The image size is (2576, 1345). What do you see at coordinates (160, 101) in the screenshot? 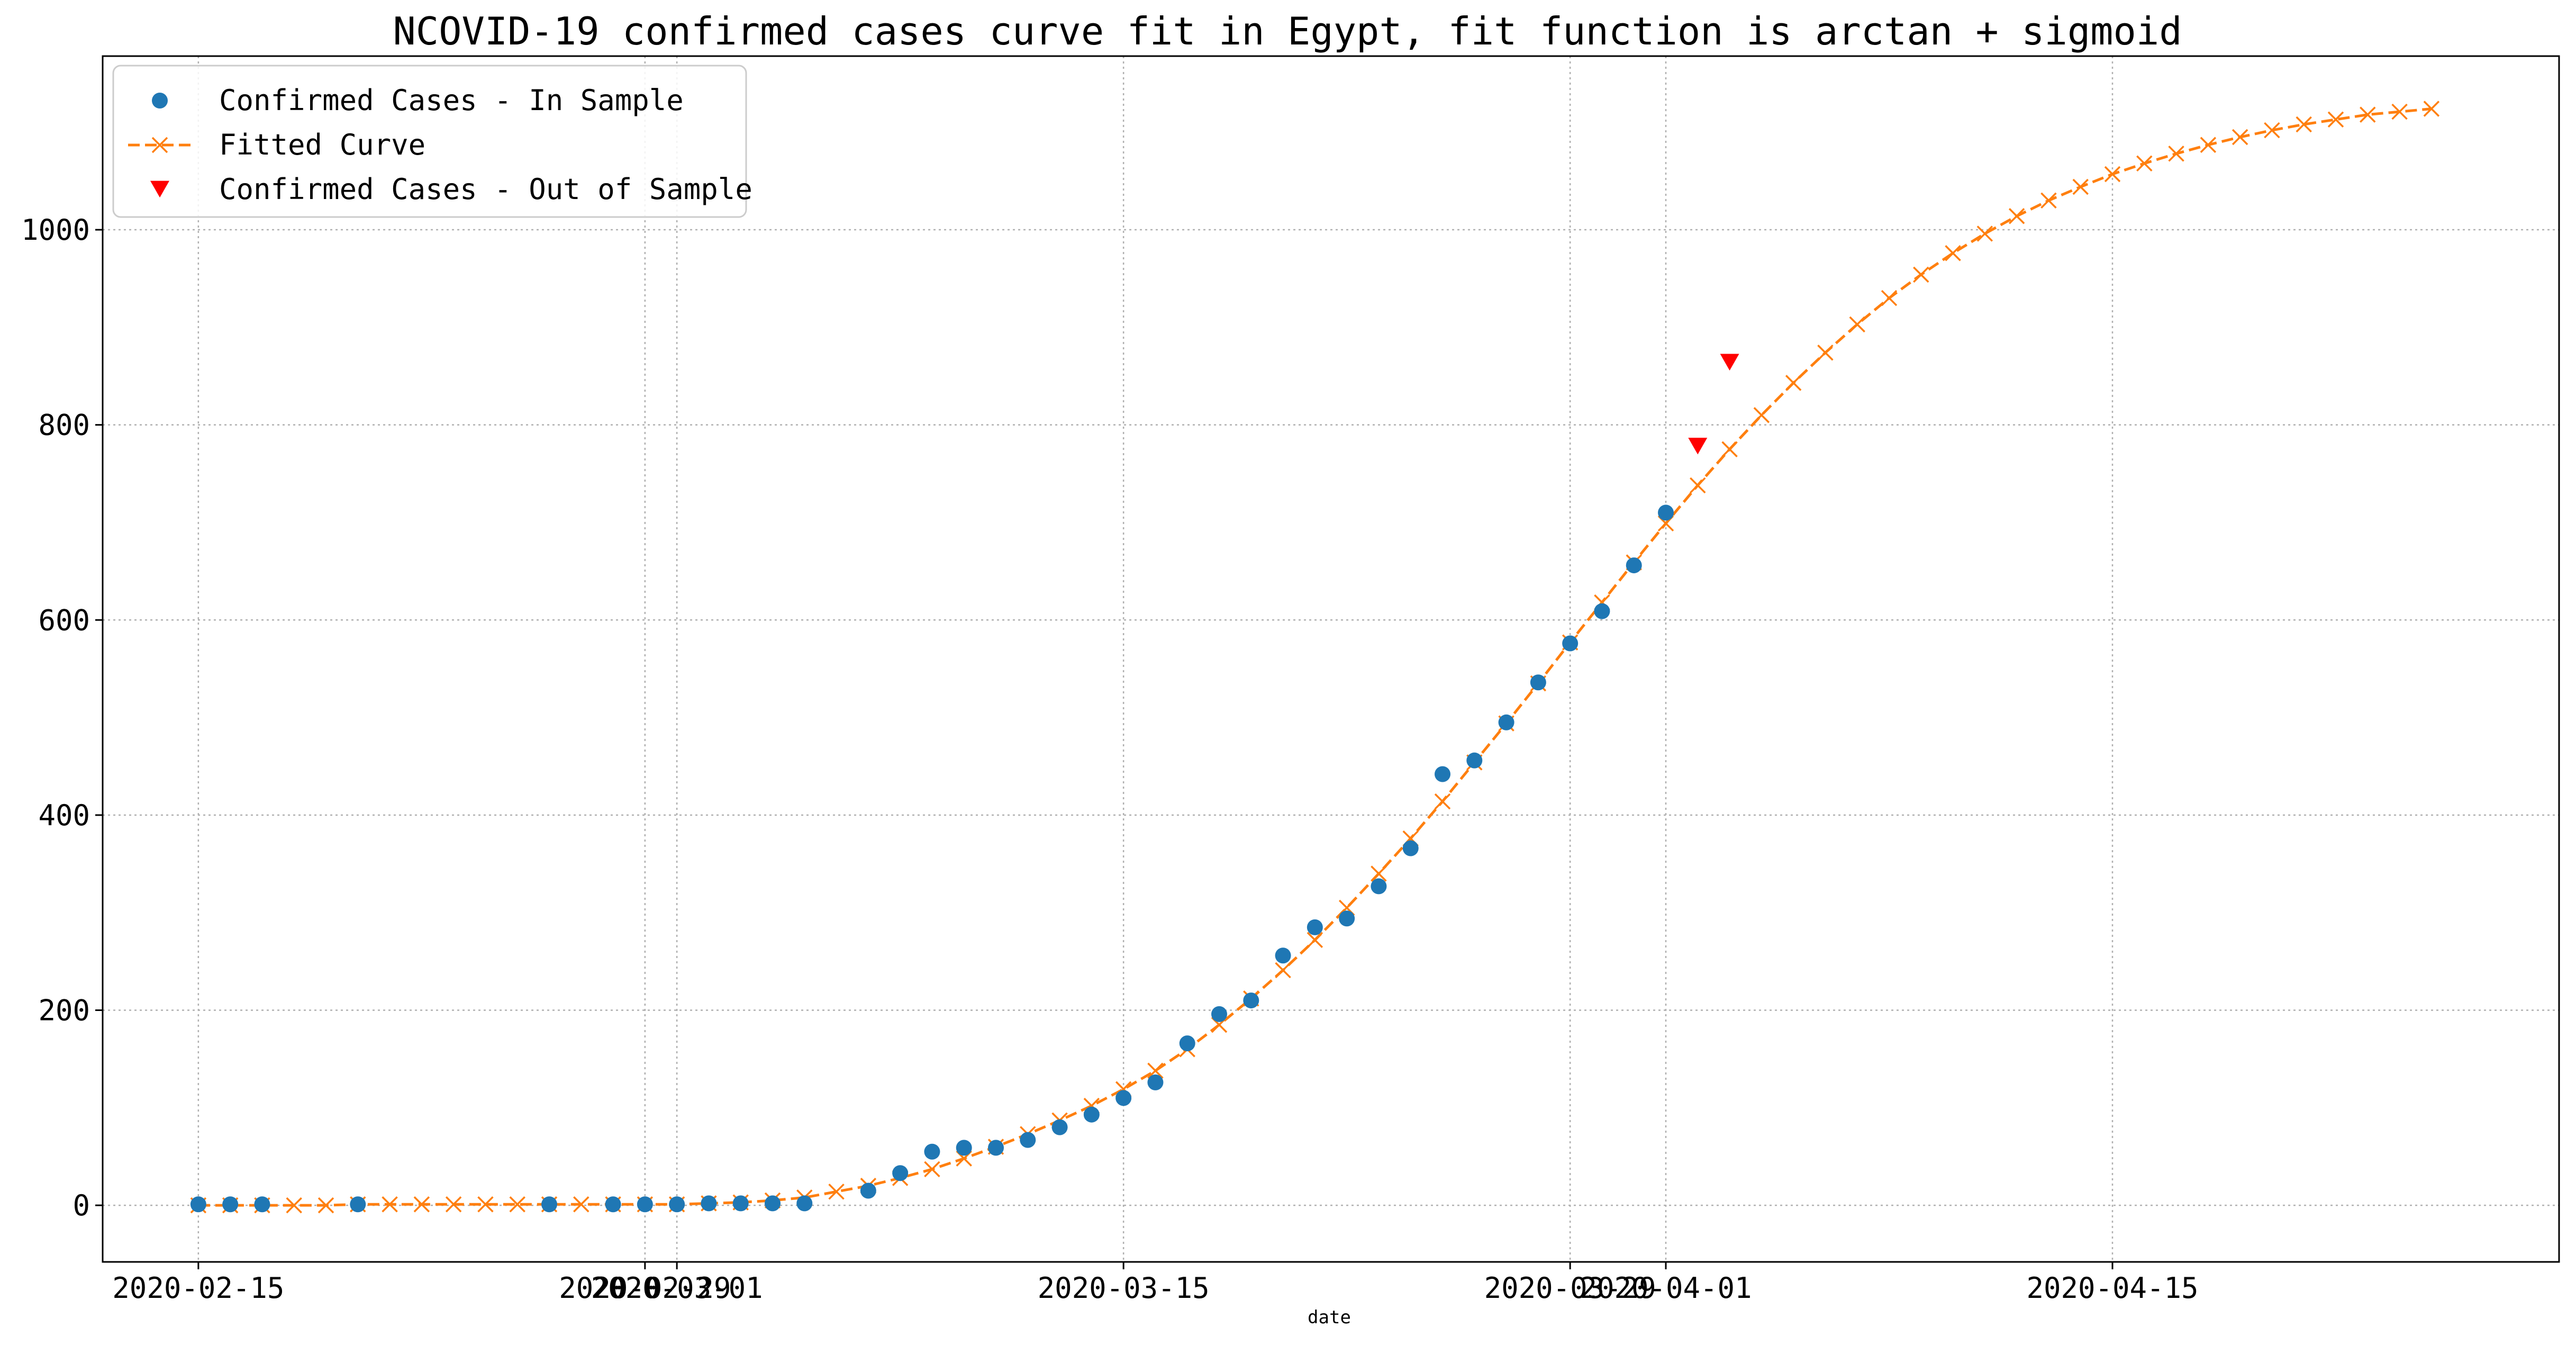
I see `legend-marker-in-sample` at bounding box center [160, 101].